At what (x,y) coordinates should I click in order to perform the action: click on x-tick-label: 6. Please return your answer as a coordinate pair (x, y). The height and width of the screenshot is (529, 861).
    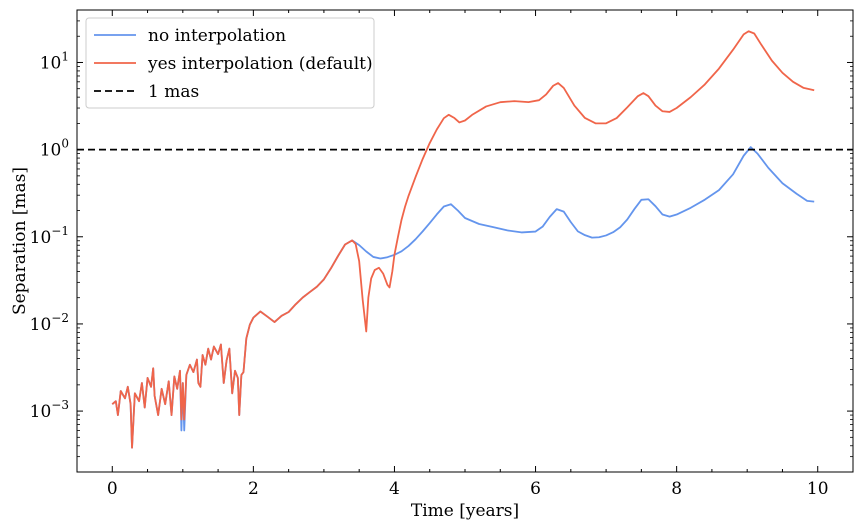
    Looking at the image, I should click on (535, 489).